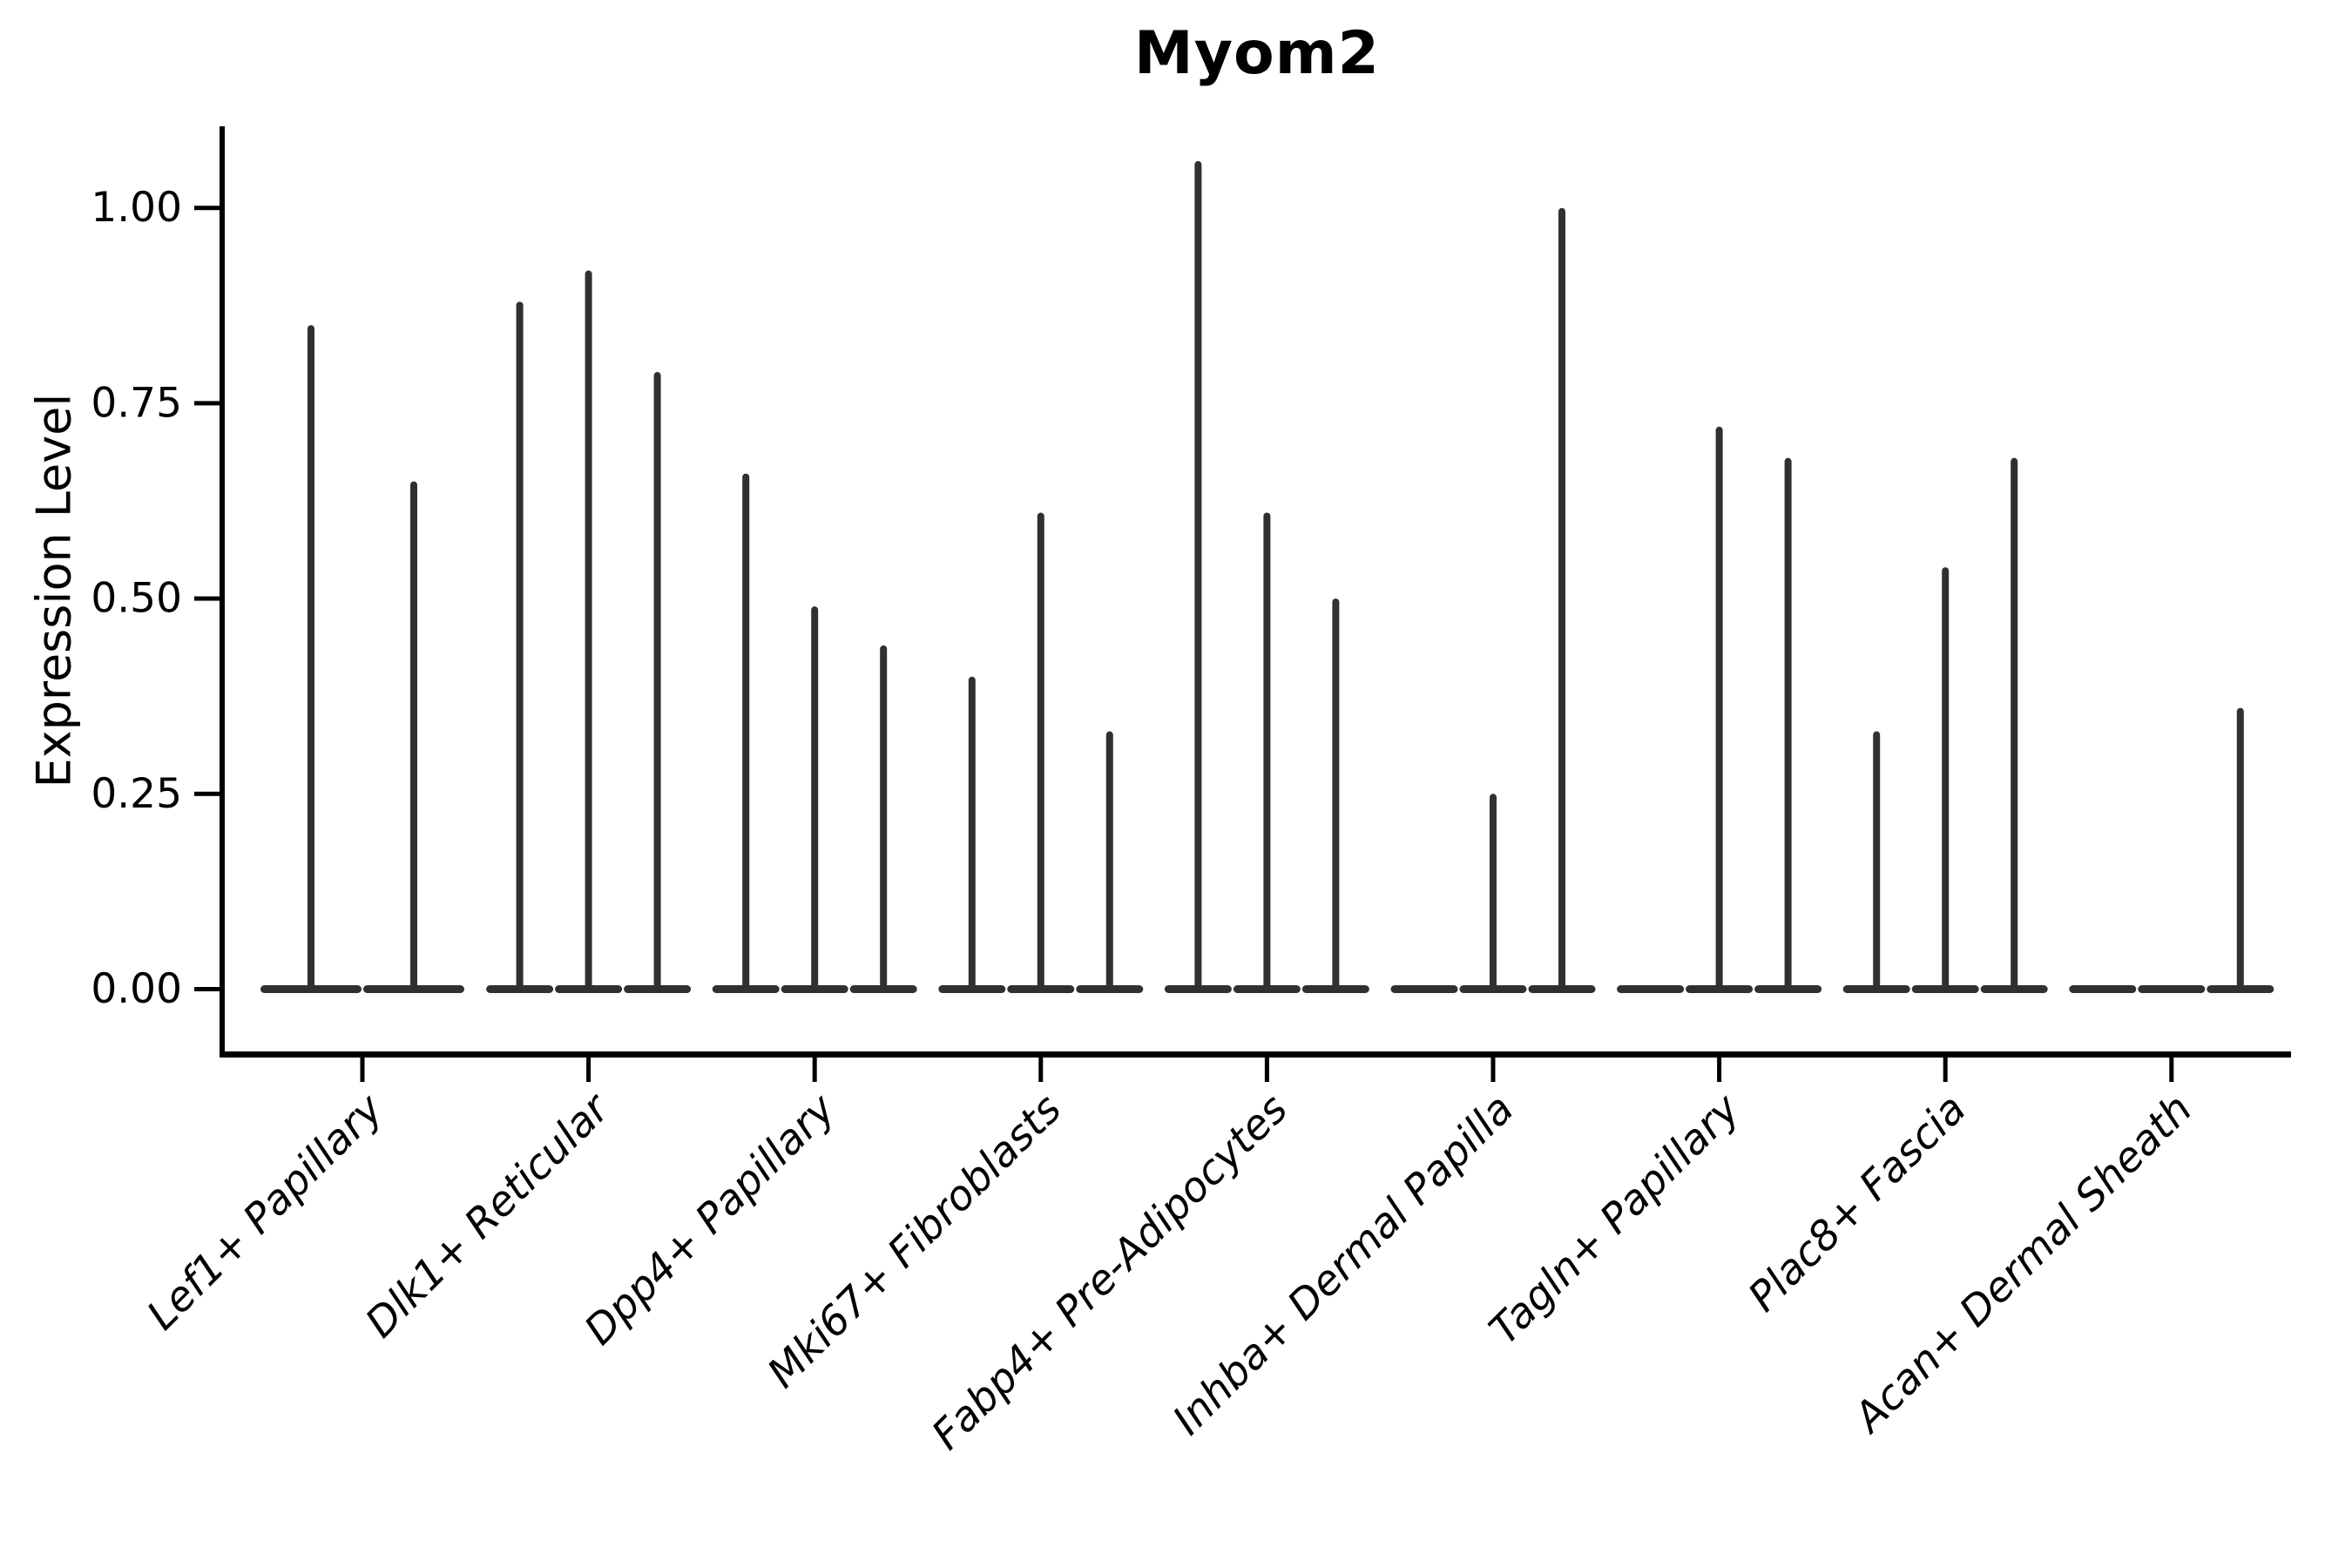  What do you see at coordinates (222, 592) in the screenshot?
I see `y-axis-spine` at bounding box center [222, 592].